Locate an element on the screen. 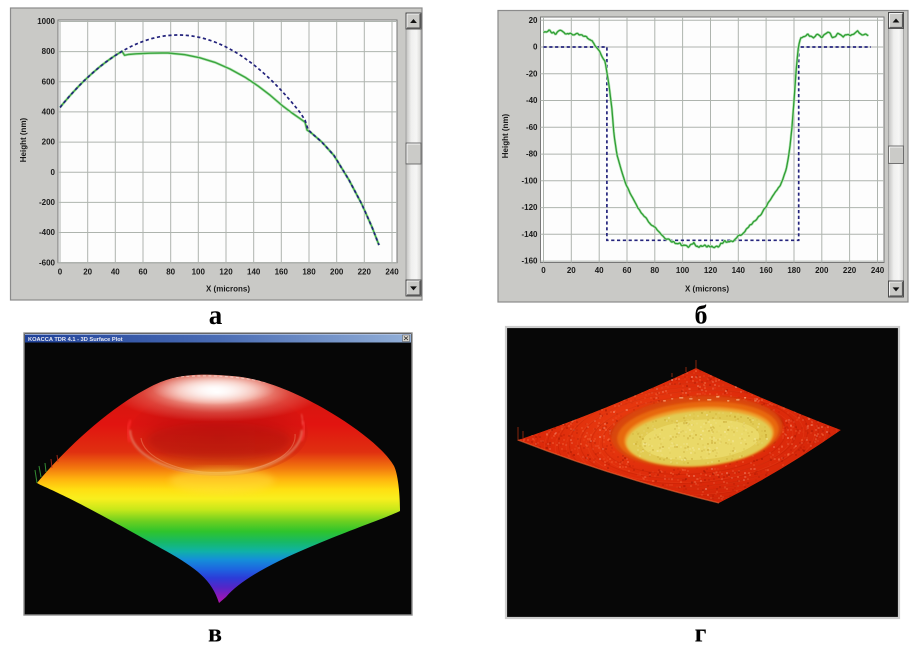  svg-text: 400 is located at coordinates (49, 112).